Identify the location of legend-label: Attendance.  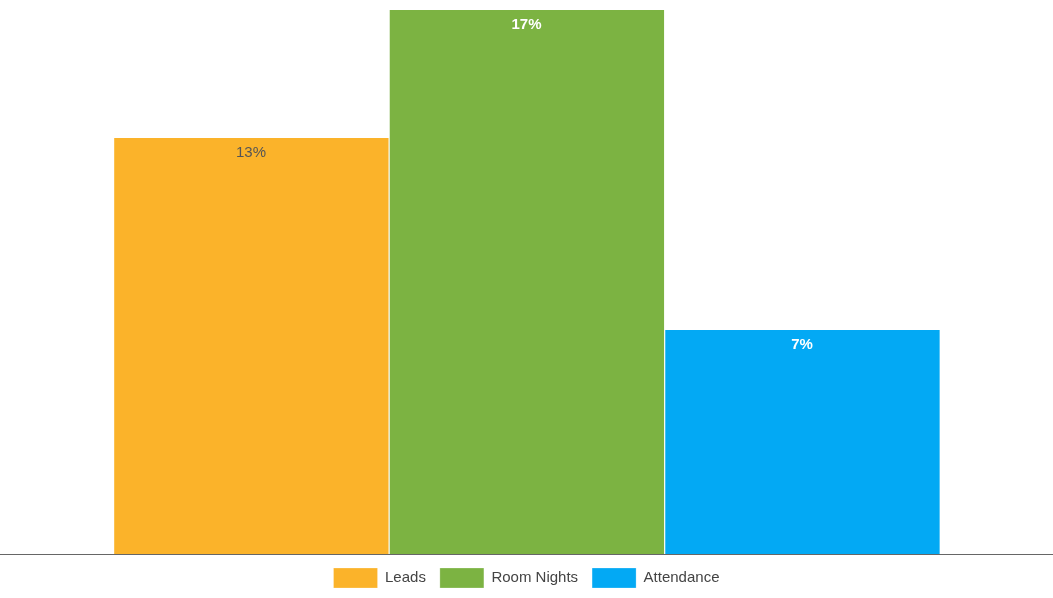
(681, 577).